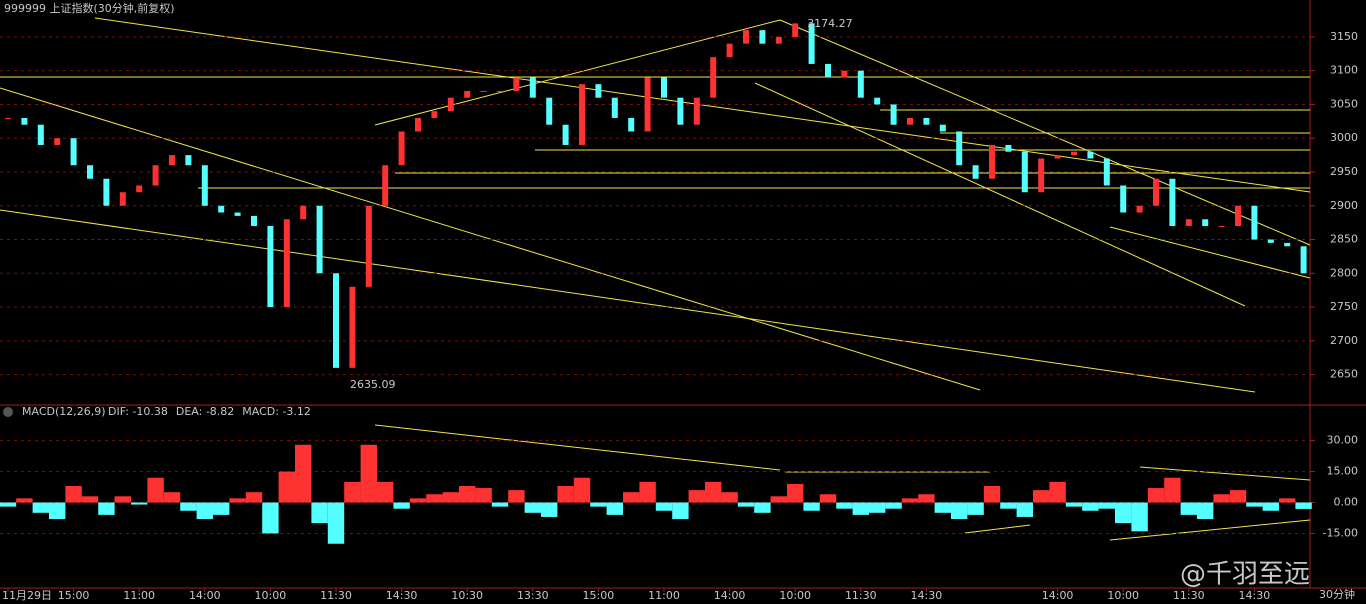 The width and height of the screenshot is (1366, 604). I want to click on y-tick-label: 3050, so click(1344, 103).